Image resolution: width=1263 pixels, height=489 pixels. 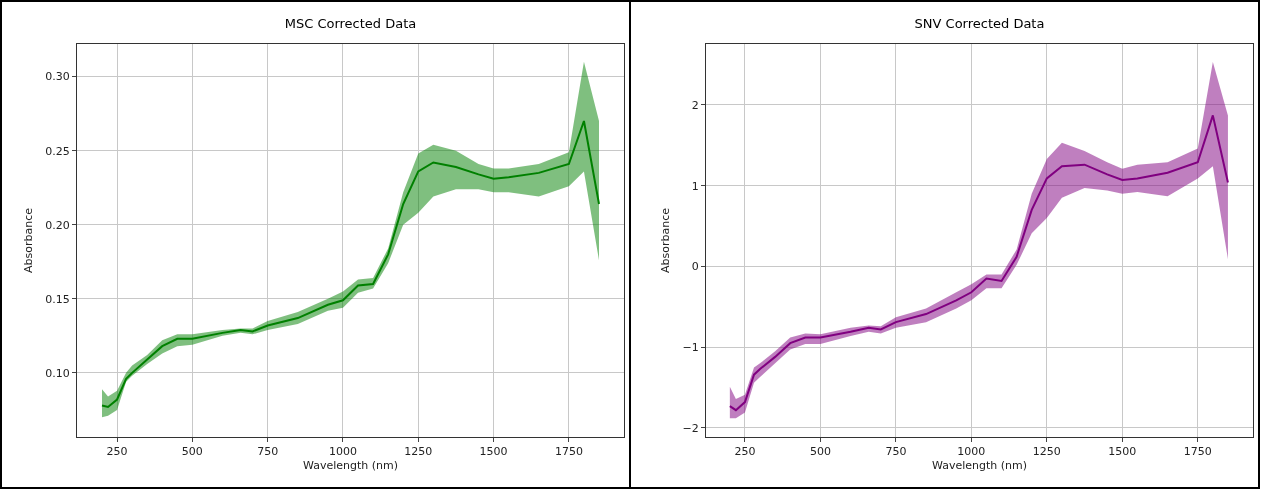 What do you see at coordinates (690, 348) in the screenshot?
I see `y-tick-label: −1` at bounding box center [690, 348].